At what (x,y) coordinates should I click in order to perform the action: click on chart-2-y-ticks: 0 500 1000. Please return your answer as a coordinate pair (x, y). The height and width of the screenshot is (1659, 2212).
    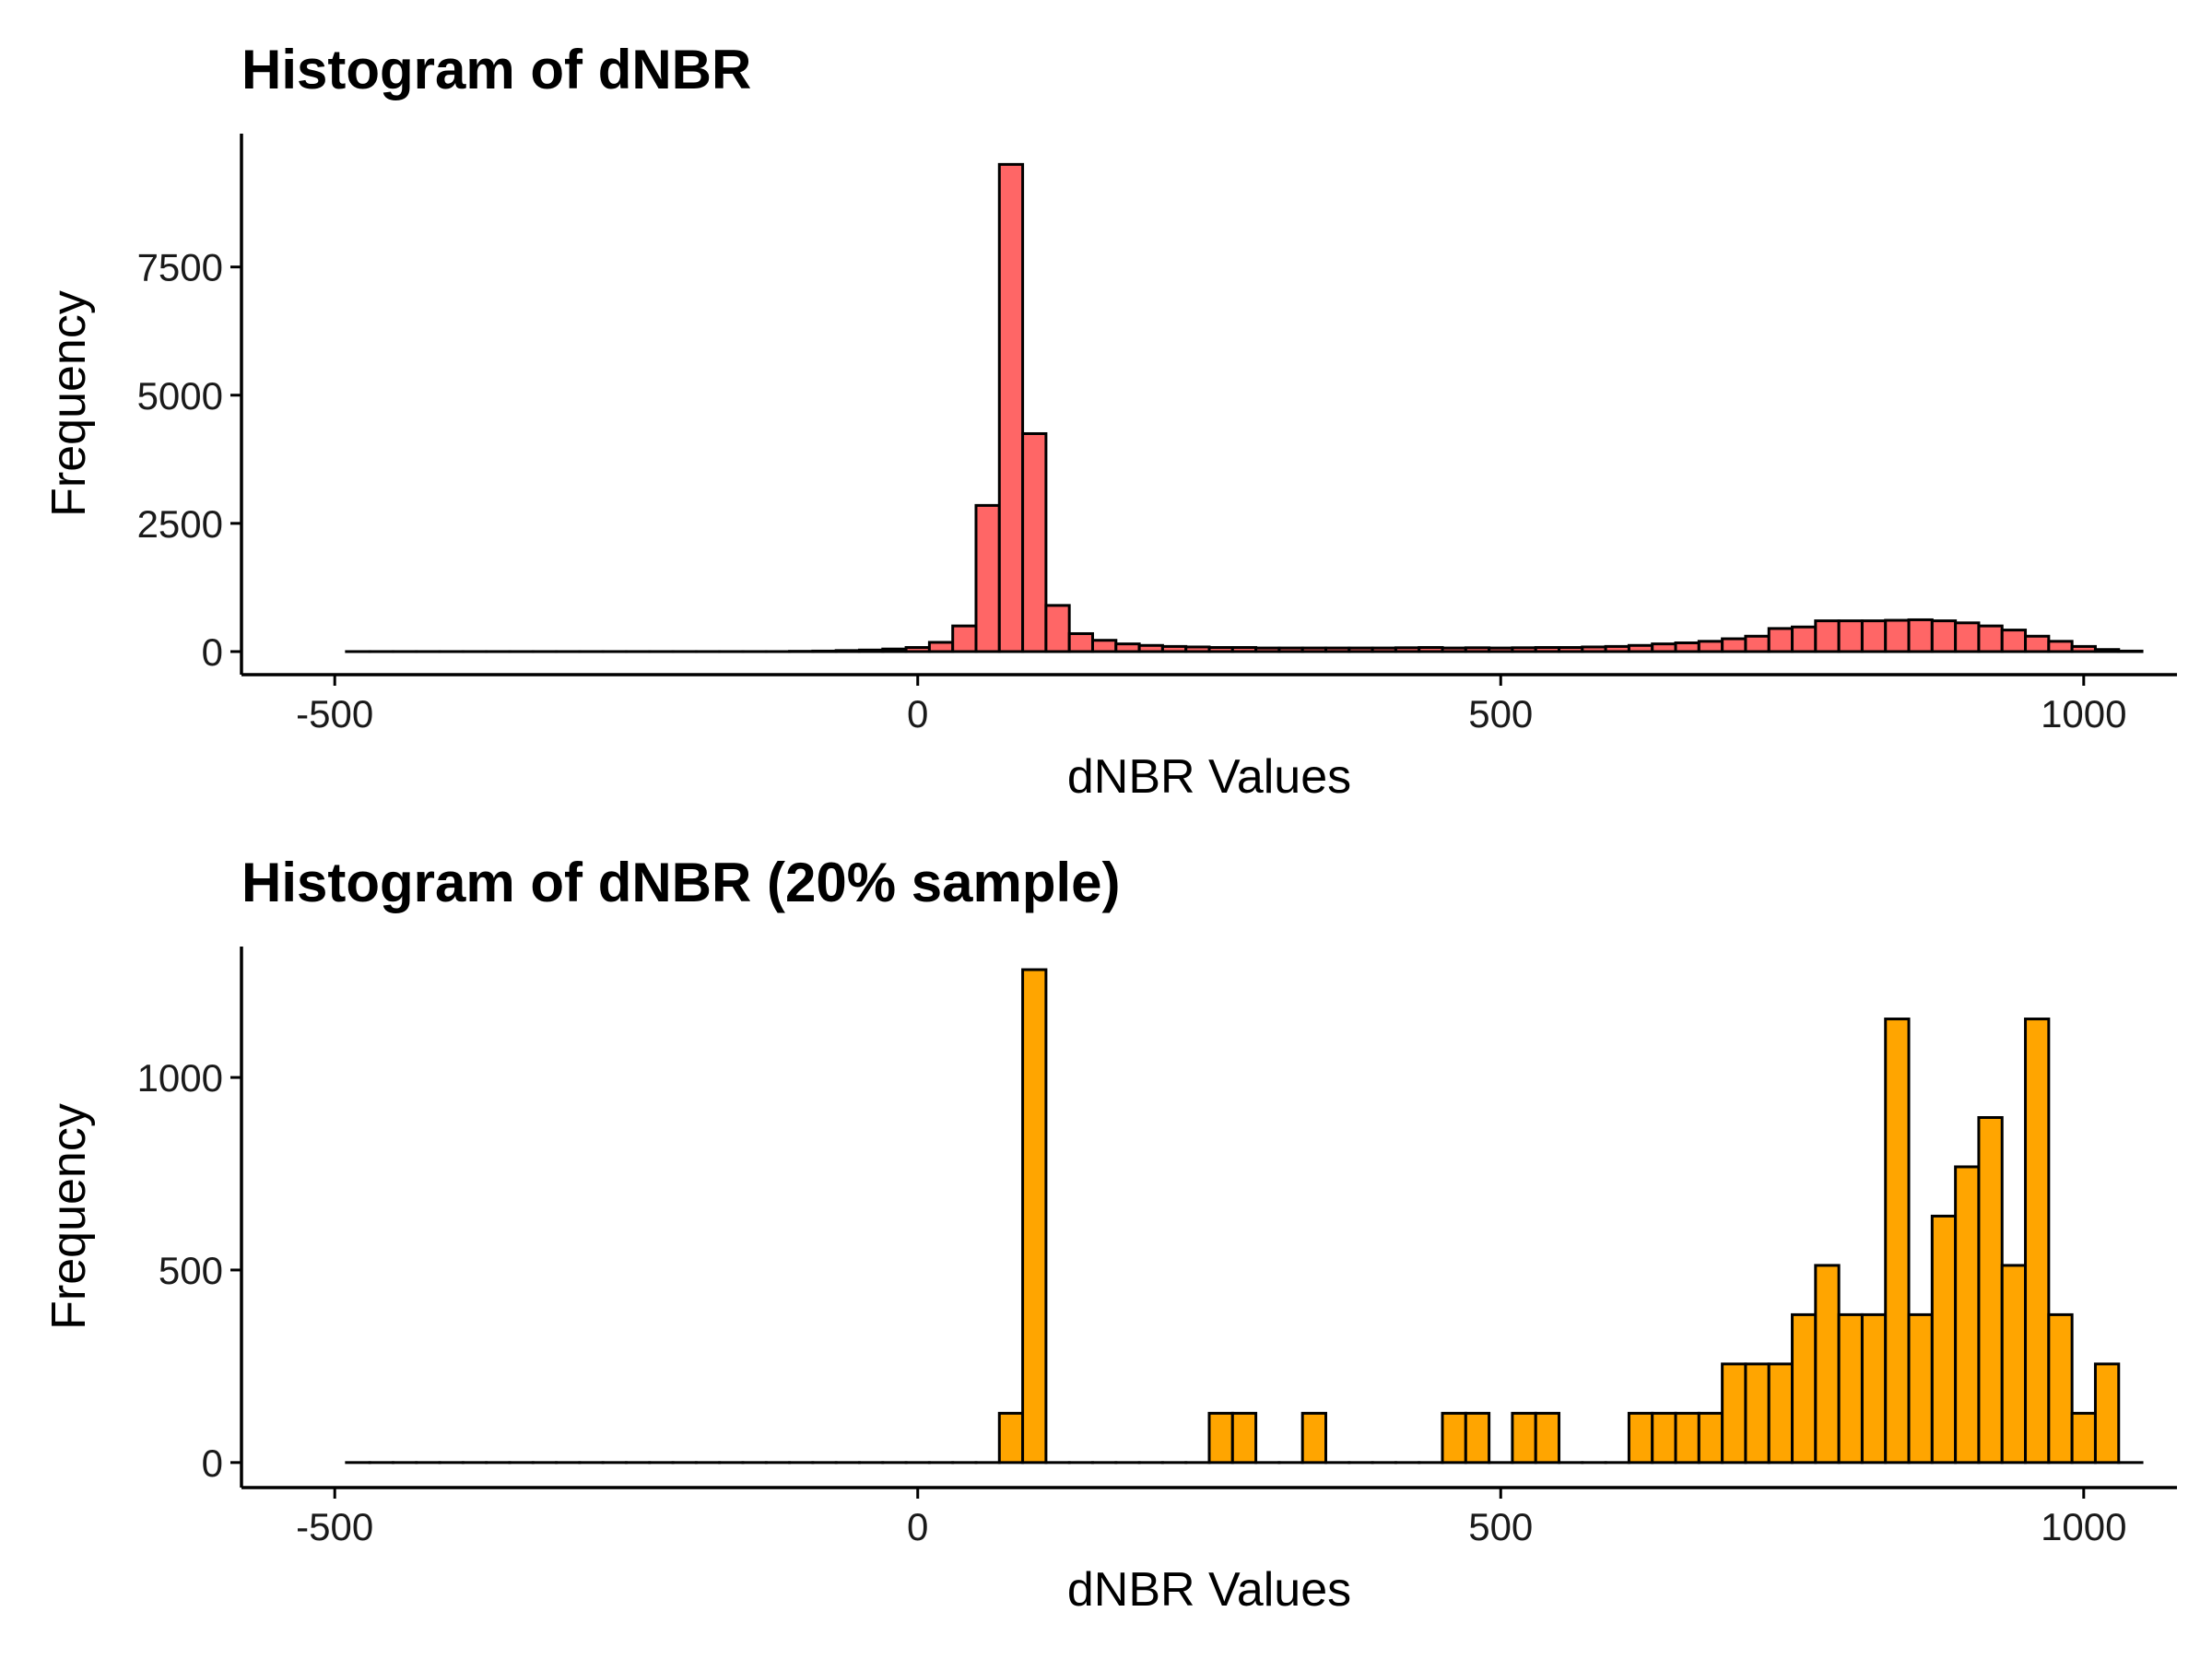
    Looking at the image, I should click on (189, 1270).